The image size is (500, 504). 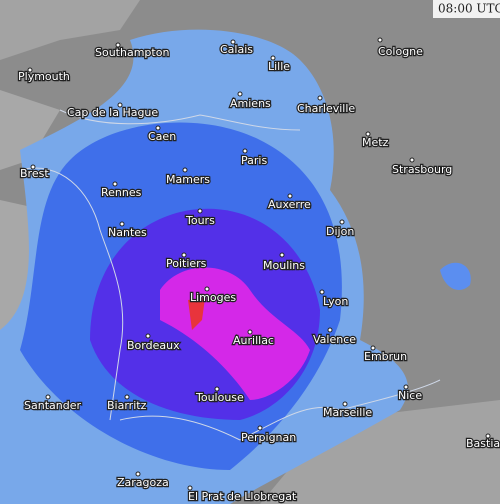 I want to click on city-label: Mamers, so click(x=188, y=179).